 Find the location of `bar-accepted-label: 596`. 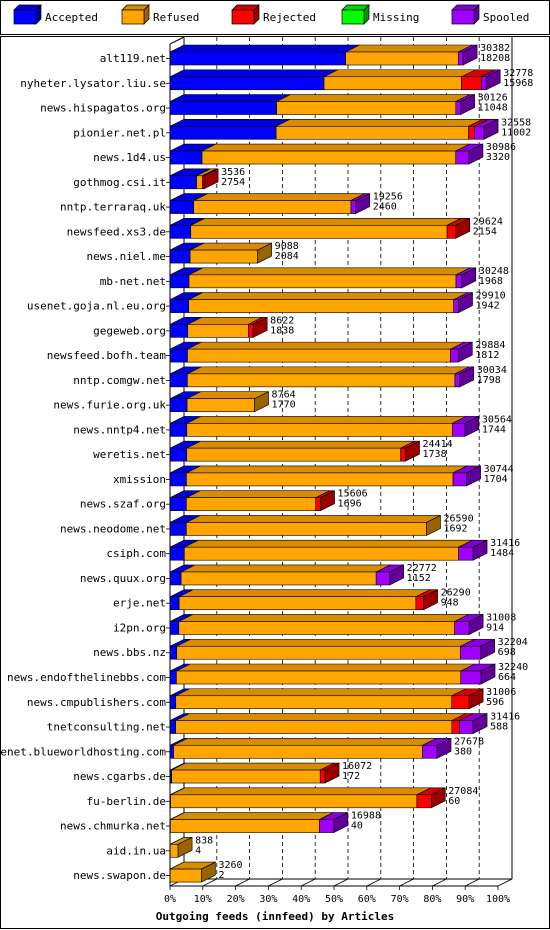

bar-accepted-label: 596 is located at coordinates (495, 702).